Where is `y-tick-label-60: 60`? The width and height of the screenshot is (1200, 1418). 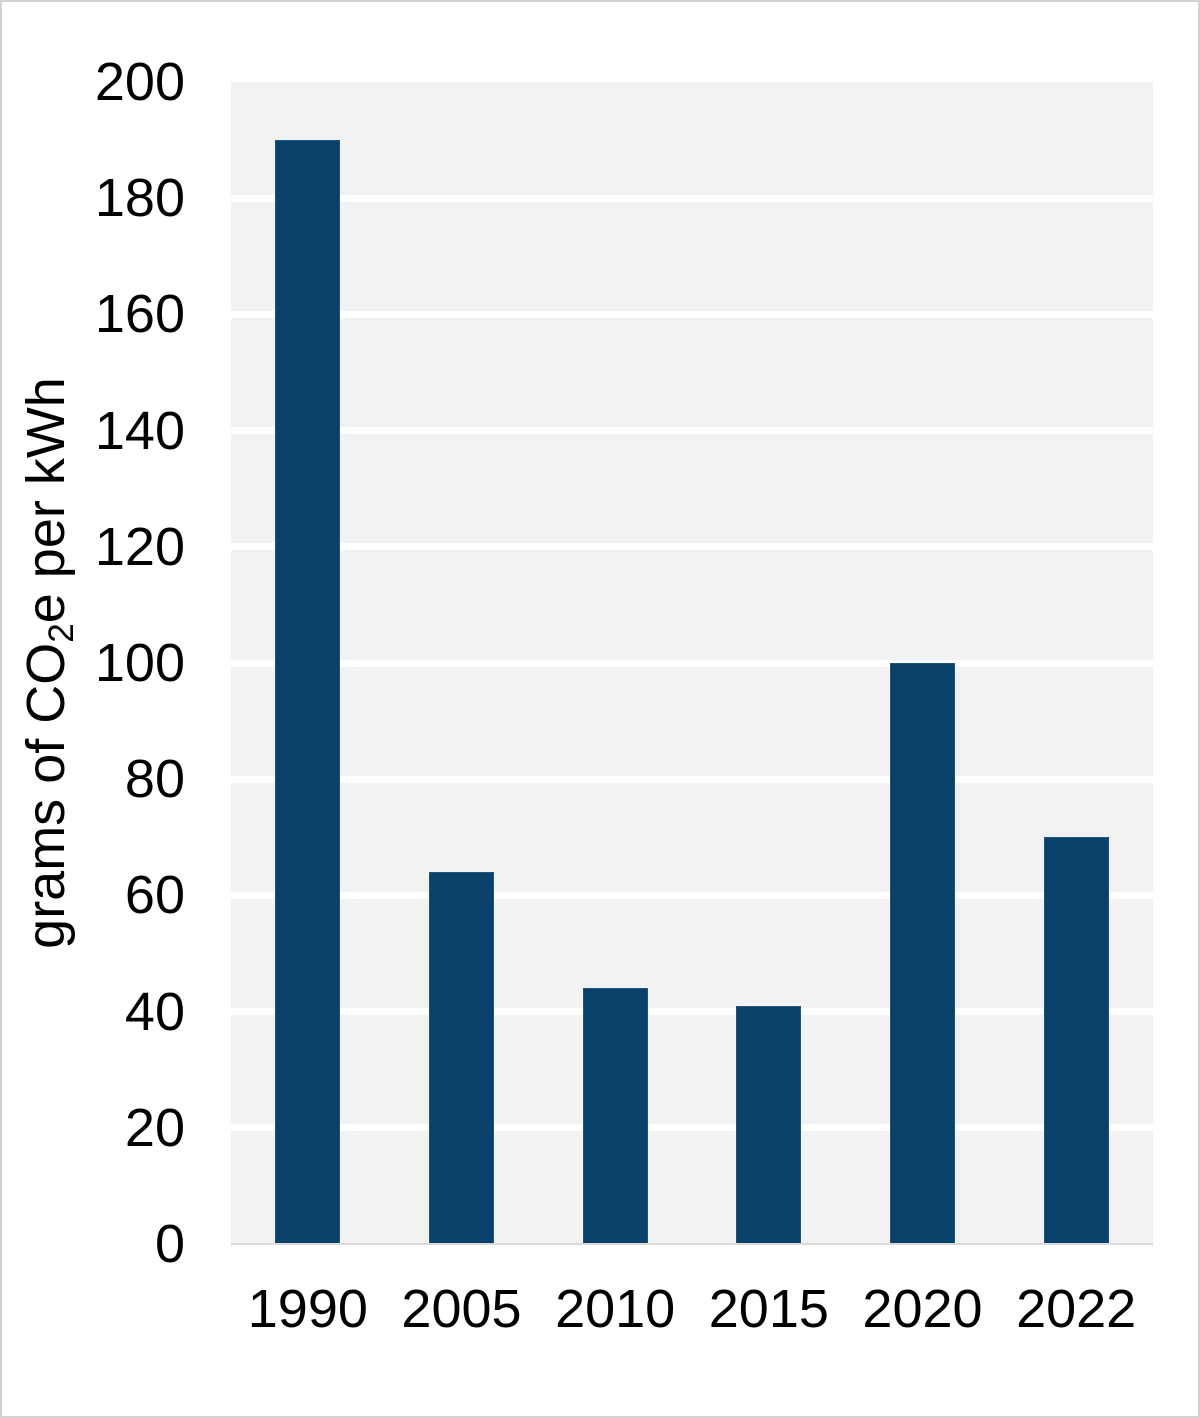
y-tick-label-60: 60 is located at coordinates (154, 895).